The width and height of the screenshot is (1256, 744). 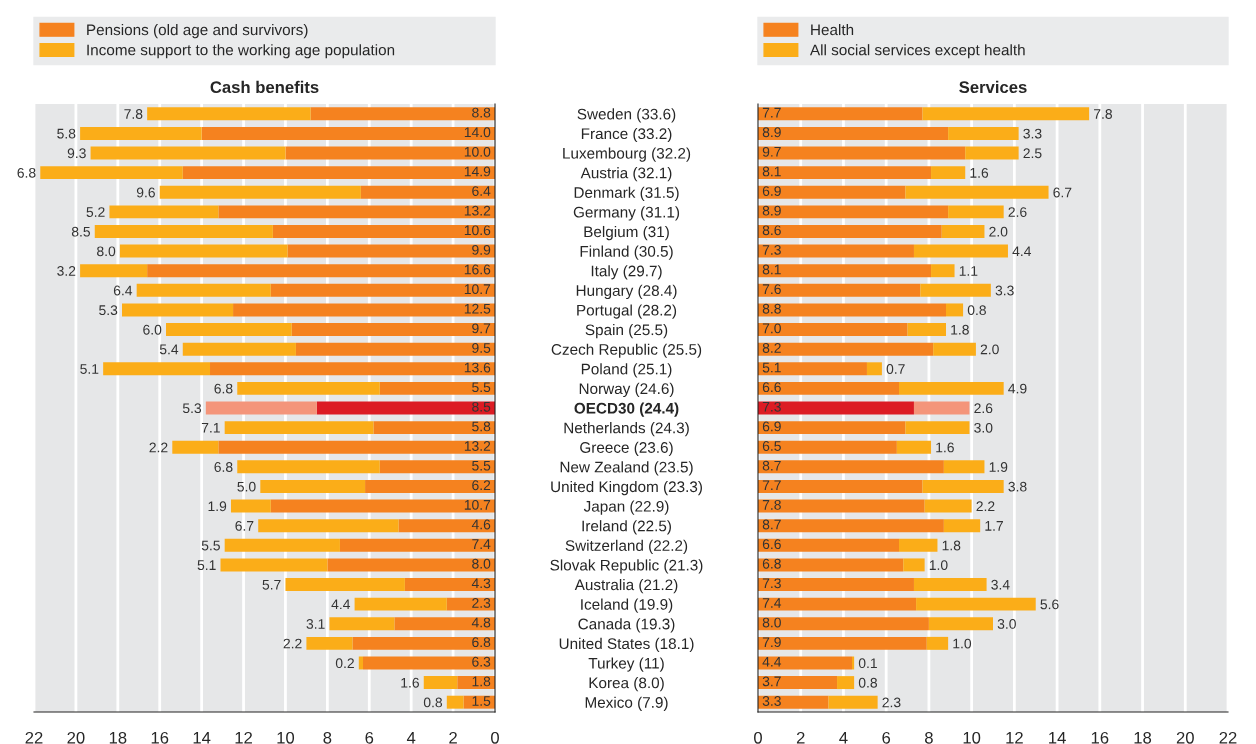 I want to click on data-label: 7.7, so click(x=771, y=485).